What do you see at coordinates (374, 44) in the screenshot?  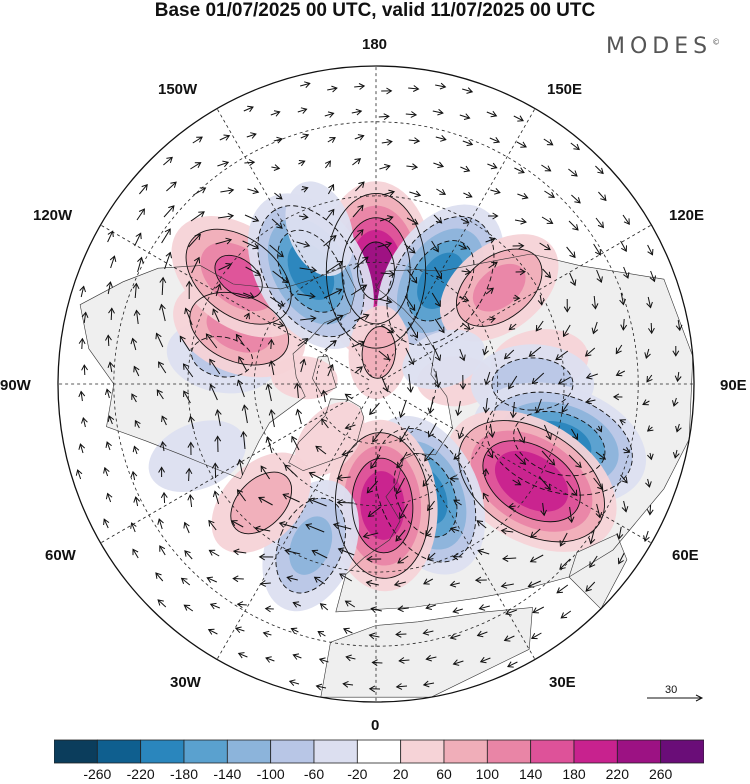 I see `lon-label-180: 180` at bounding box center [374, 44].